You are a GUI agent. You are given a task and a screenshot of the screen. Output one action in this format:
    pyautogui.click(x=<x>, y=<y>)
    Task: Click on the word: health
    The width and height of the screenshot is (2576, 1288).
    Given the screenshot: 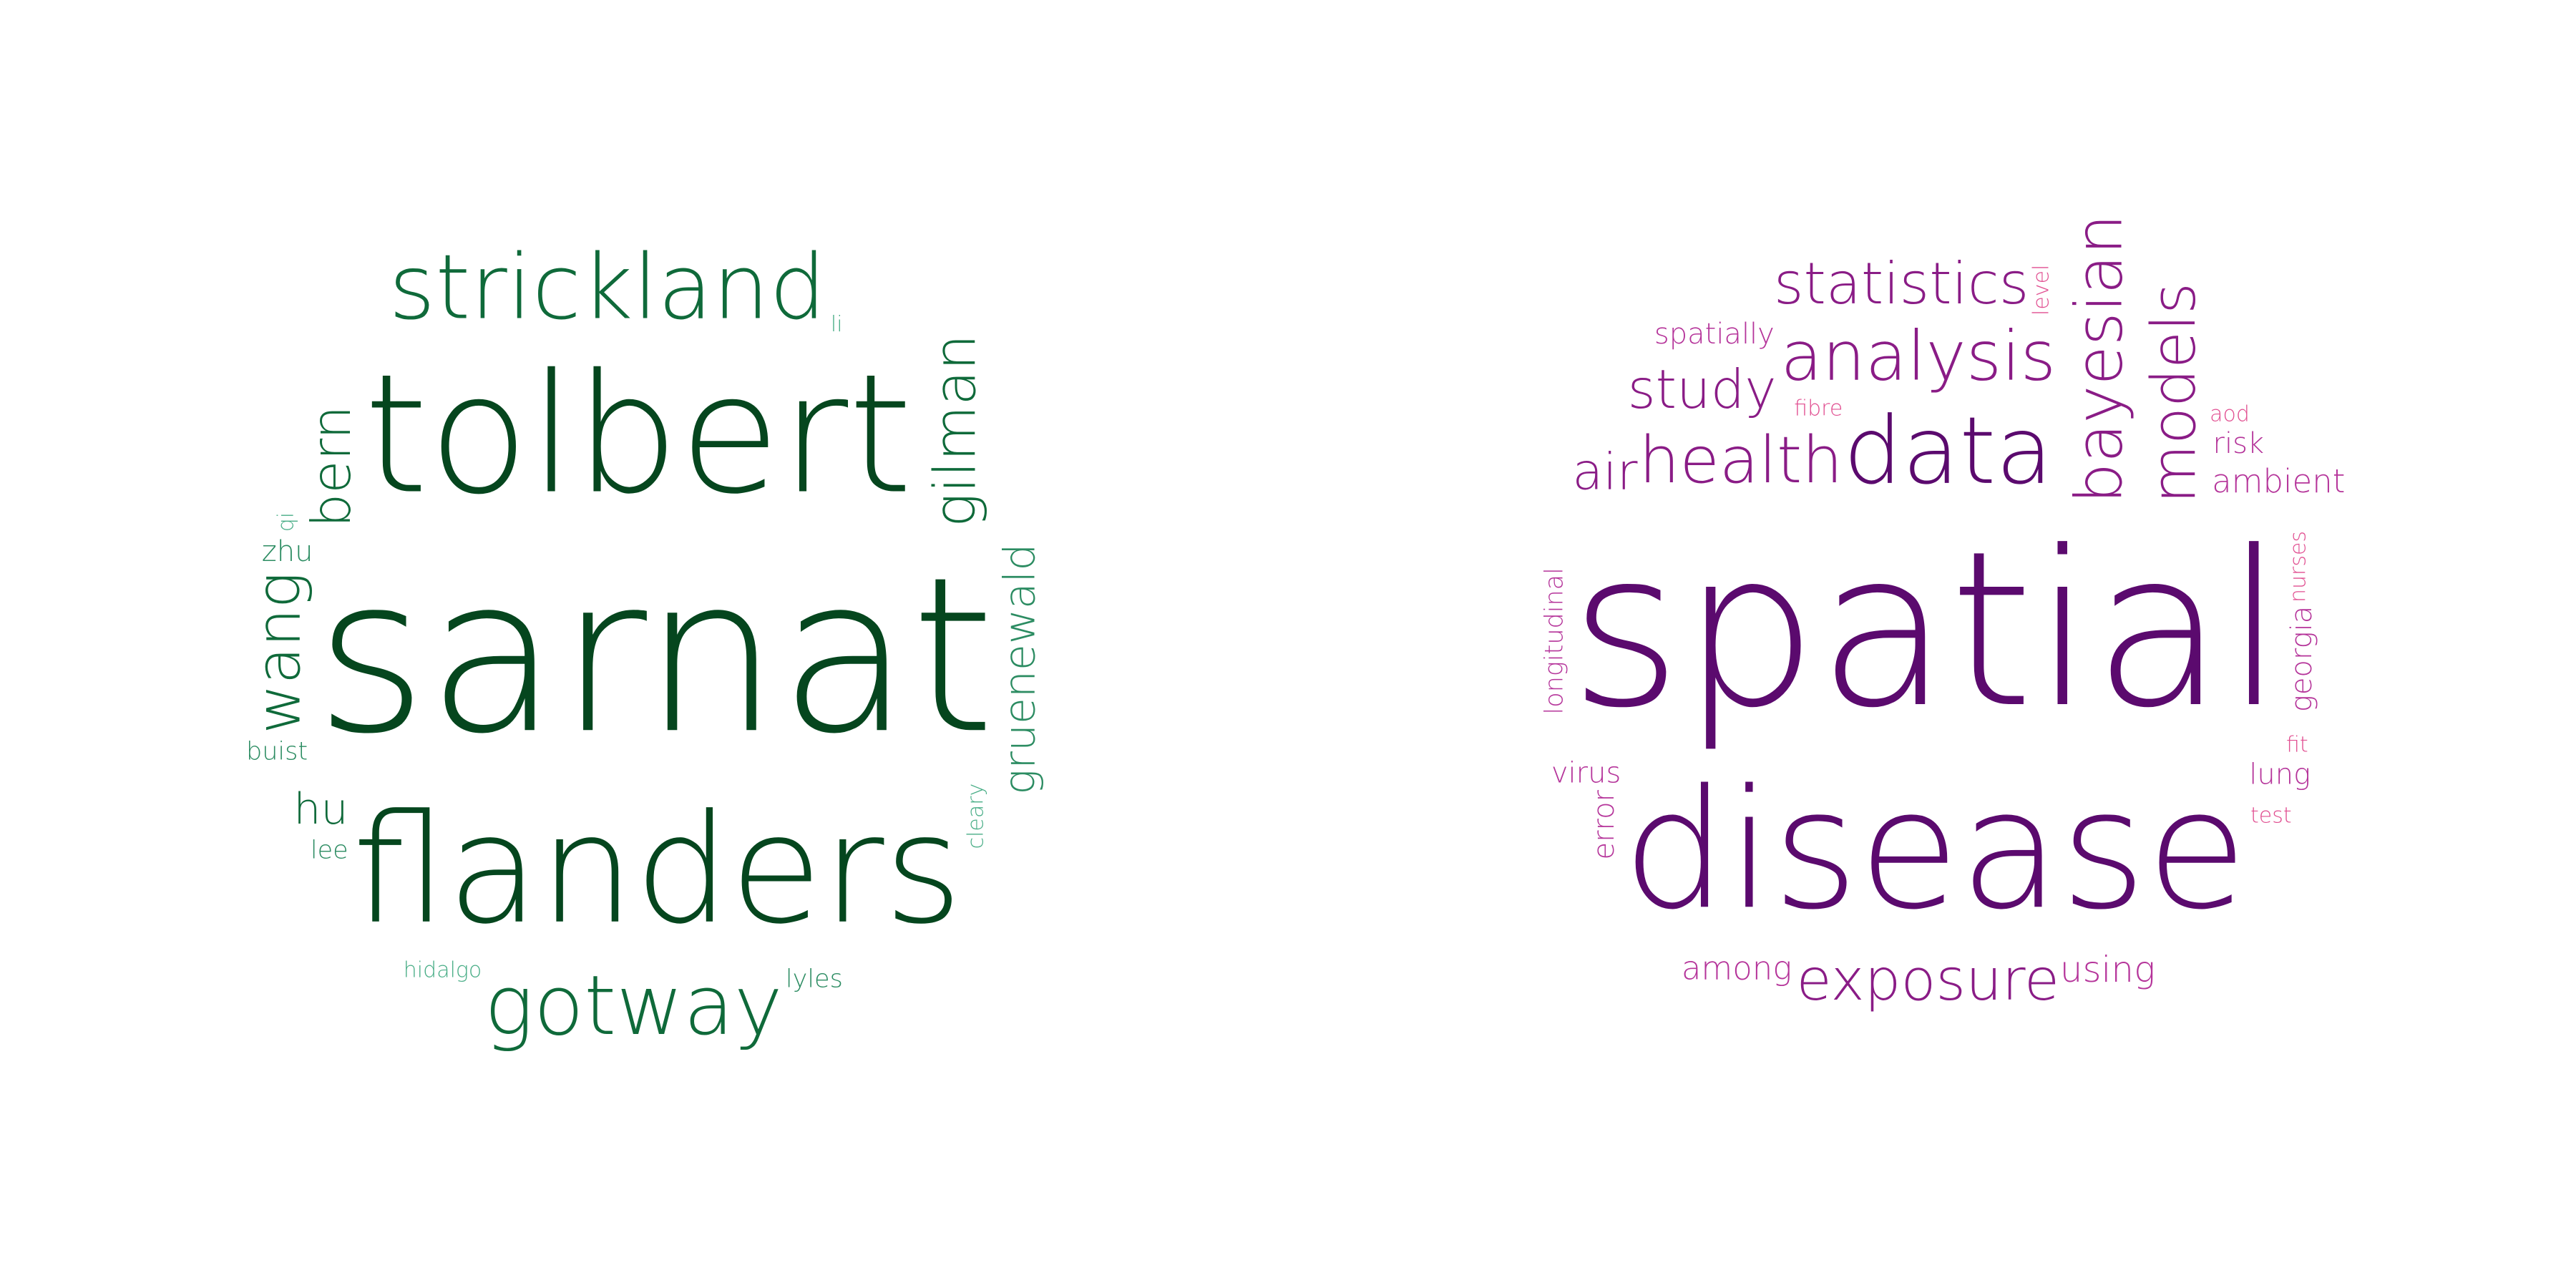 What is the action you would take?
    pyautogui.click(x=1741, y=460)
    